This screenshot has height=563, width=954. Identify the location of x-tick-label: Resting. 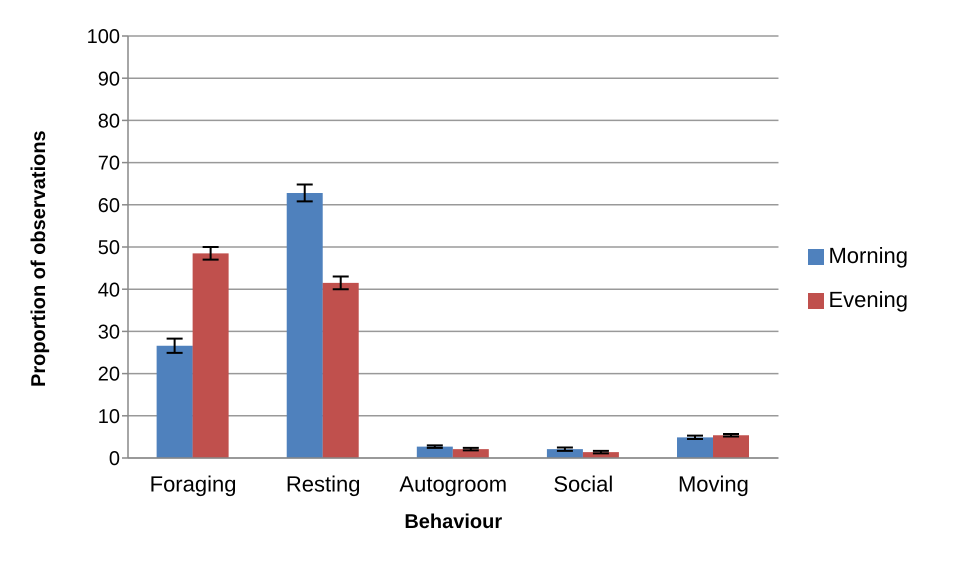
(323, 484).